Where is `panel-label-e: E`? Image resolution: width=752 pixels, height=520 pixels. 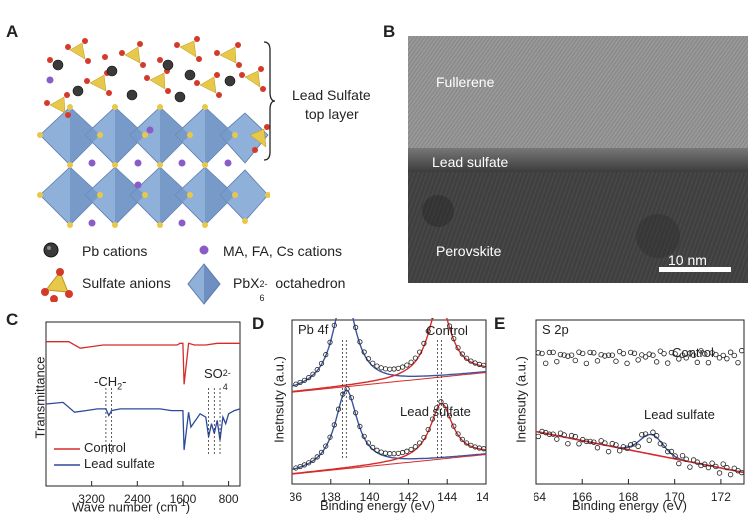
panel-label-e: E is located at coordinates (500, 323).